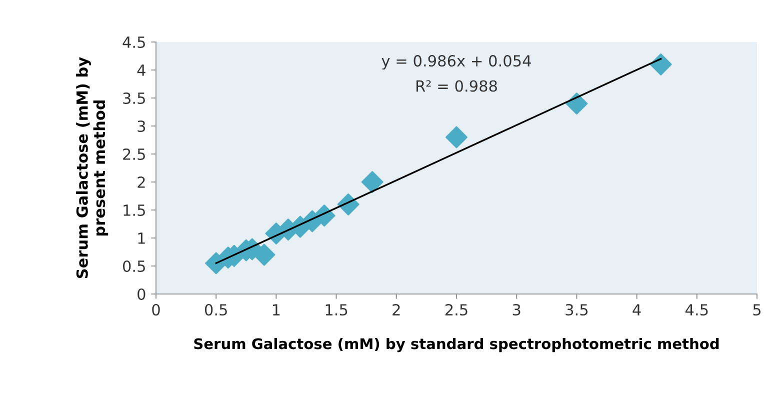  What do you see at coordinates (577, 310) in the screenshot?
I see `x-tick-label: 3.5` at bounding box center [577, 310].